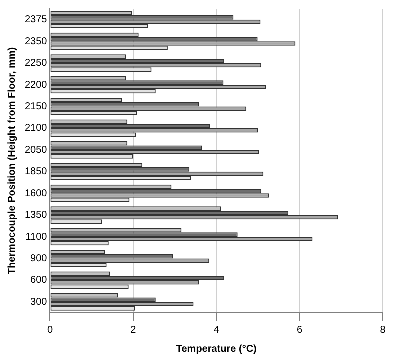 This screenshot has height=361, width=393. What do you see at coordinates (37, 237) in the screenshot?
I see `y-tick-label: 1100` at bounding box center [37, 237].